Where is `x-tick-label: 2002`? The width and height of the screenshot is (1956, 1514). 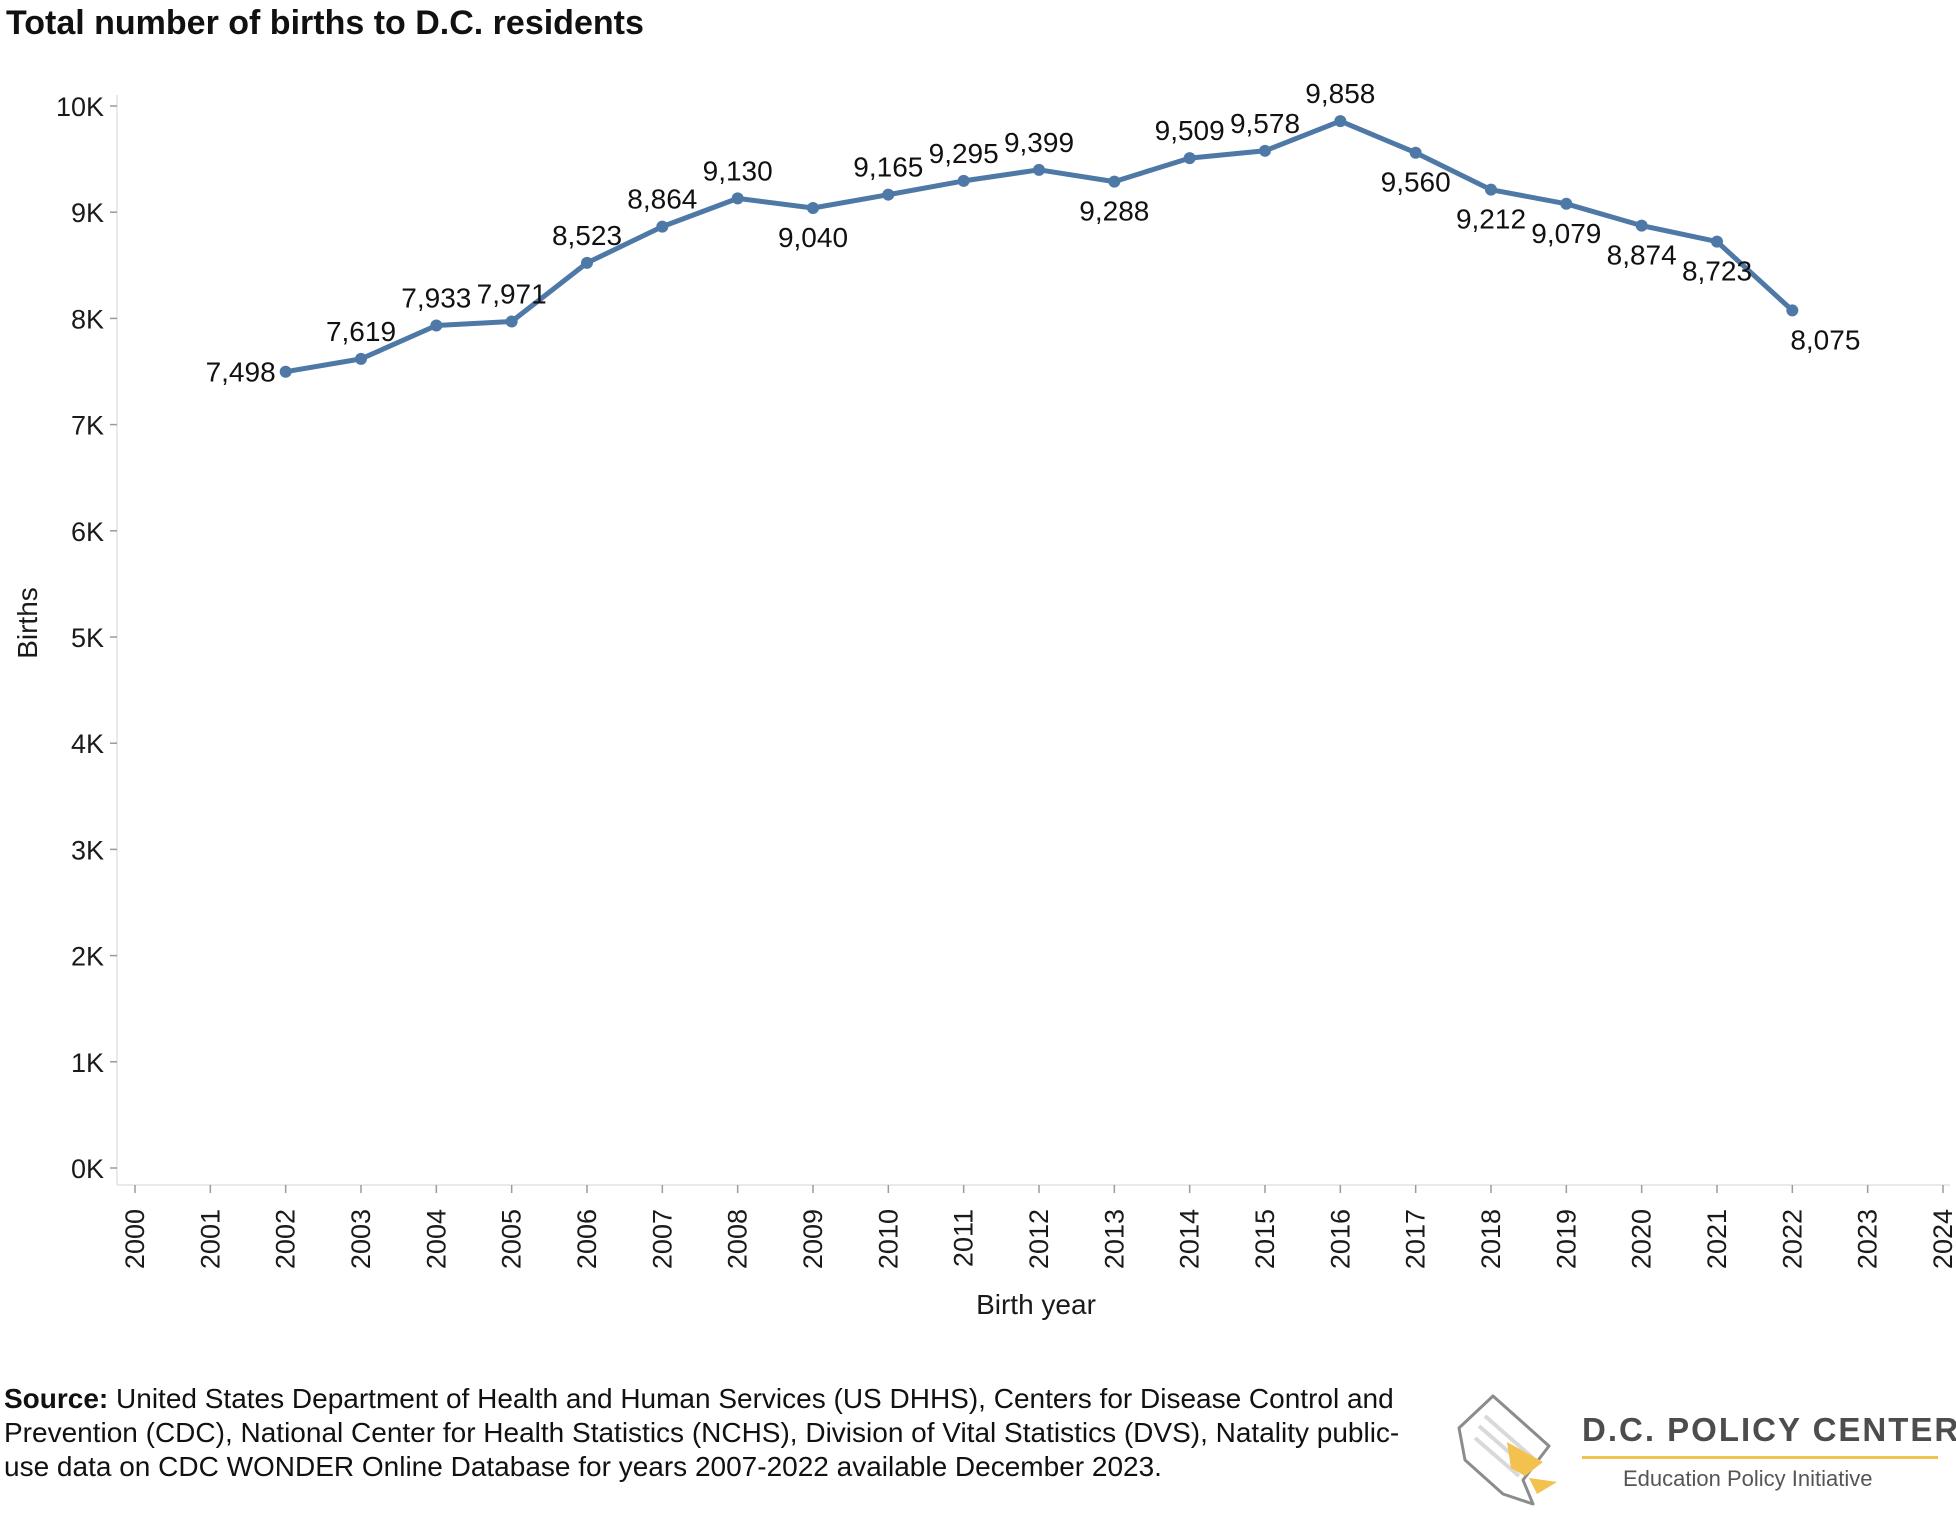 x-tick-label: 2002 is located at coordinates (286, 1239).